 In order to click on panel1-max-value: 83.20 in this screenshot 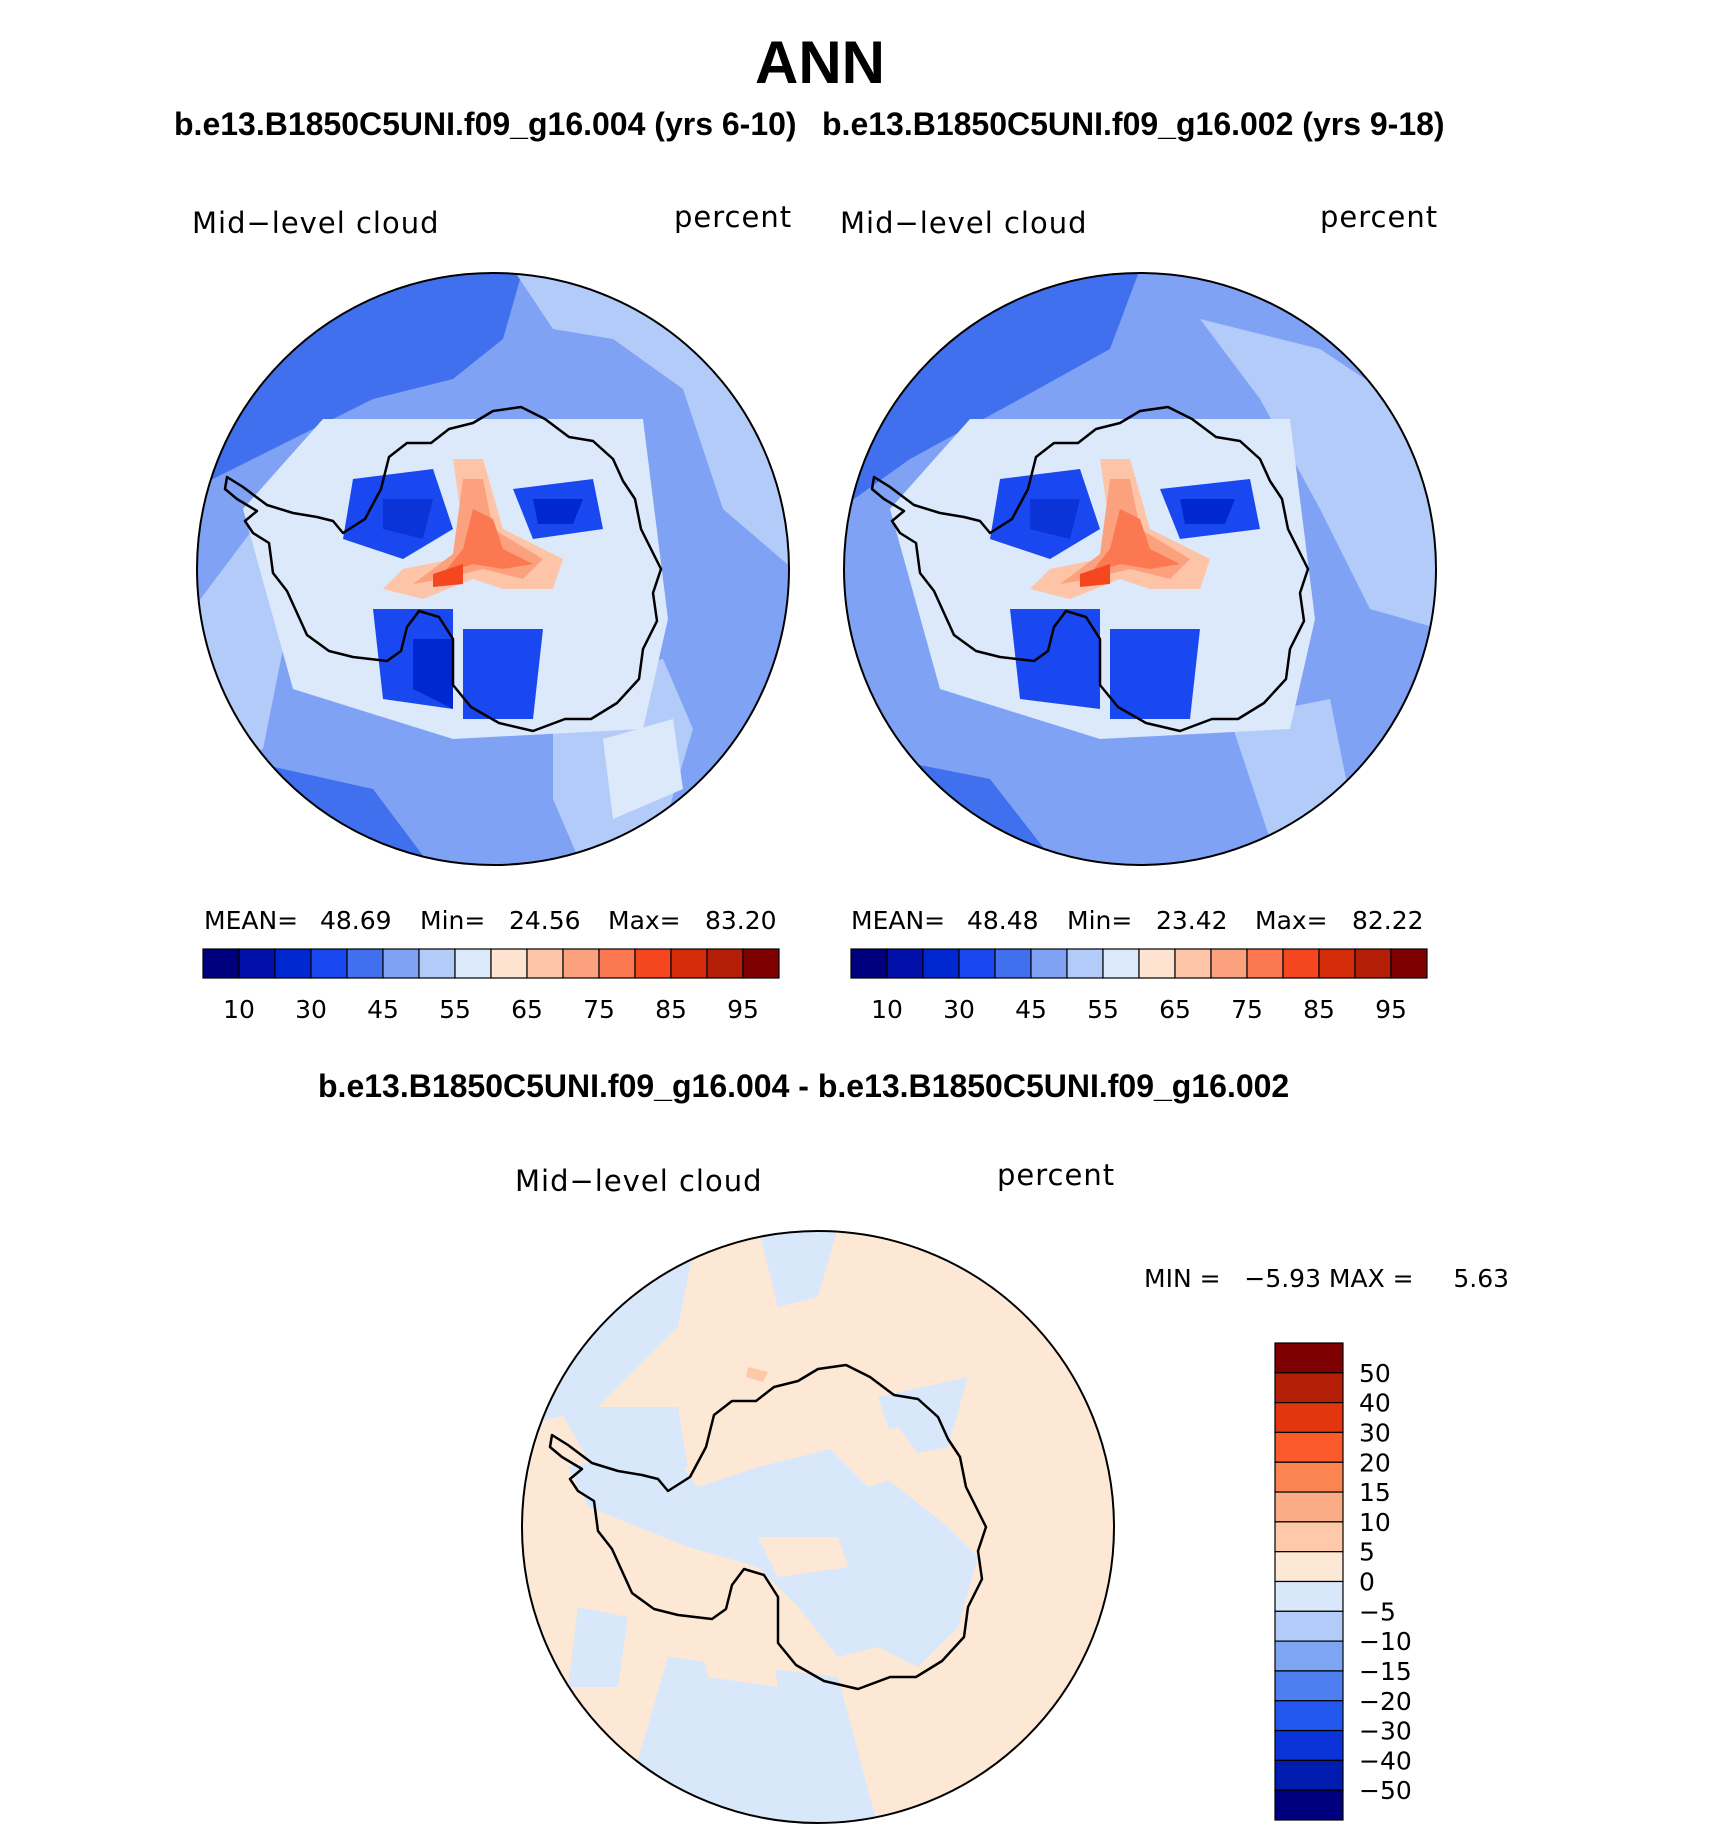, I will do `click(741, 920)`.